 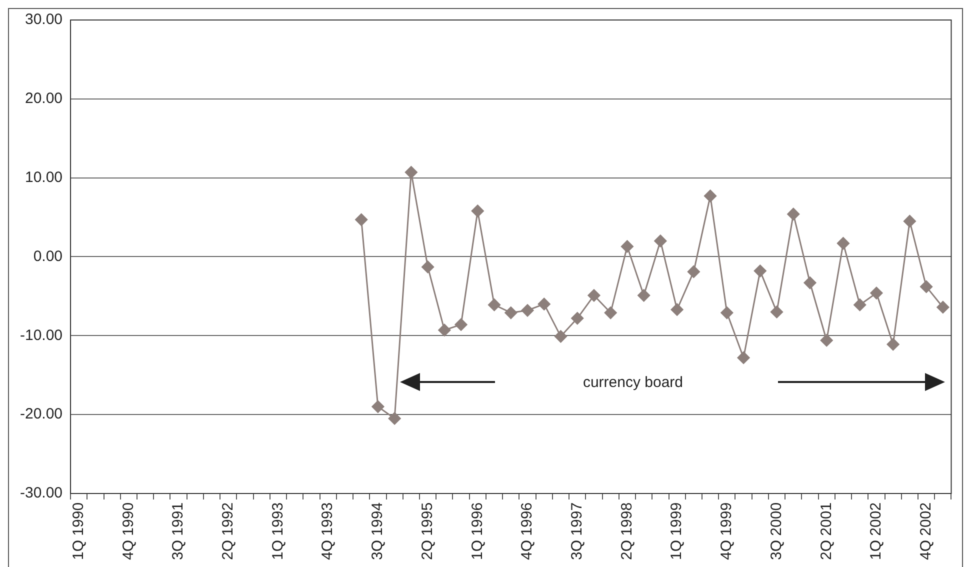 What do you see at coordinates (41, 414) in the screenshot?
I see `y-tick-label: -20.00` at bounding box center [41, 414].